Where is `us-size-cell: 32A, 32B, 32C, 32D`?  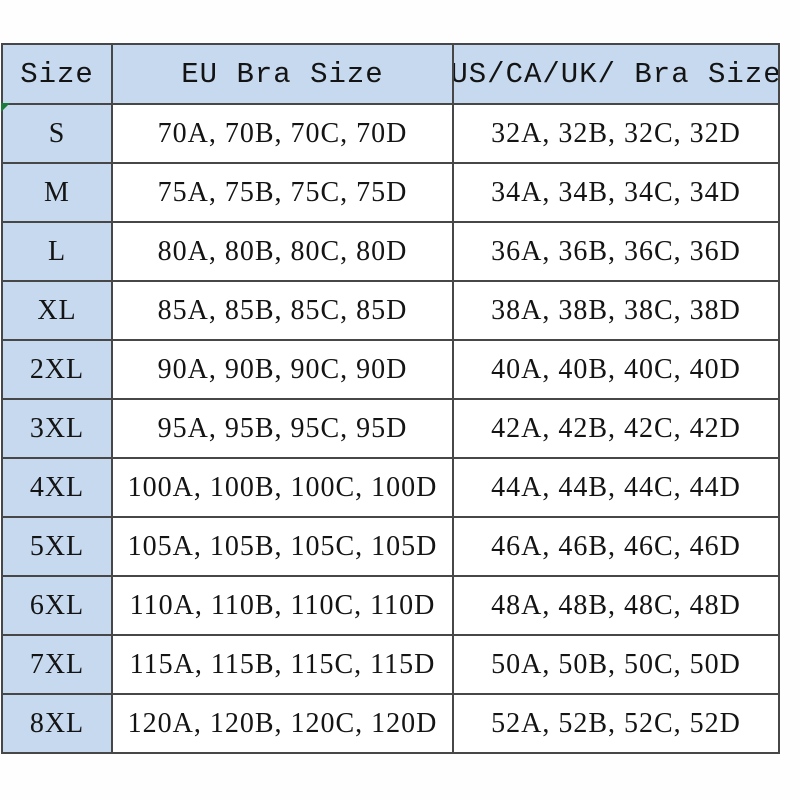
us-size-cell: 32A, 32B, 32C, 32D is located at coordinates (616, 133).